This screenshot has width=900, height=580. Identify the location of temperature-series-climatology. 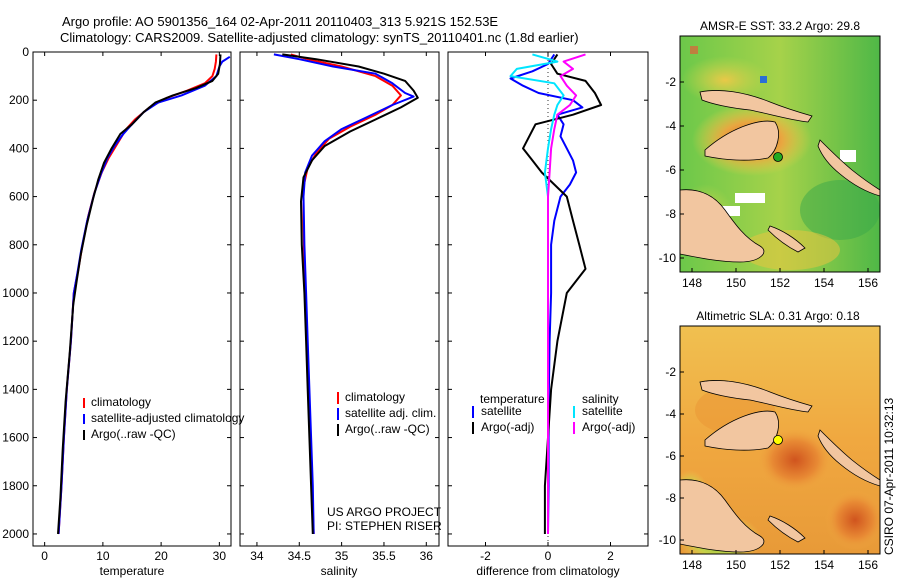
(137, 294).